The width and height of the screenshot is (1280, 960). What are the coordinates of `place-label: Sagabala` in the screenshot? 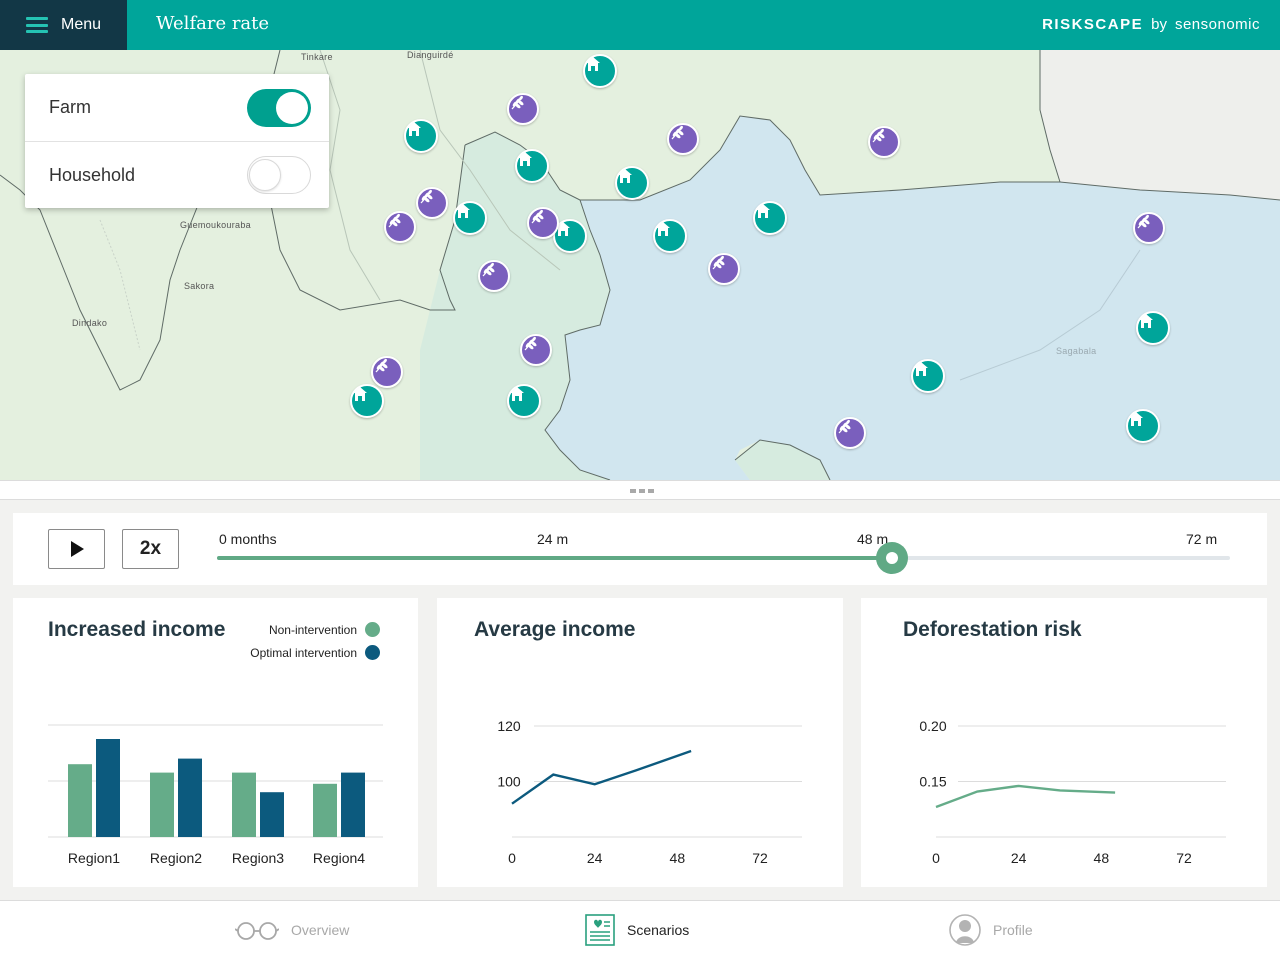 It's located at (1076, 351).